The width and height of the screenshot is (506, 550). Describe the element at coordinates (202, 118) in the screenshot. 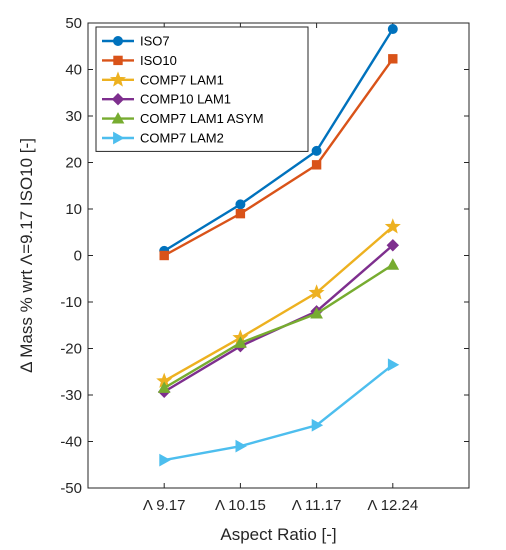

I see `legend-label: COMP7 LAM1 ASYM` at that location.